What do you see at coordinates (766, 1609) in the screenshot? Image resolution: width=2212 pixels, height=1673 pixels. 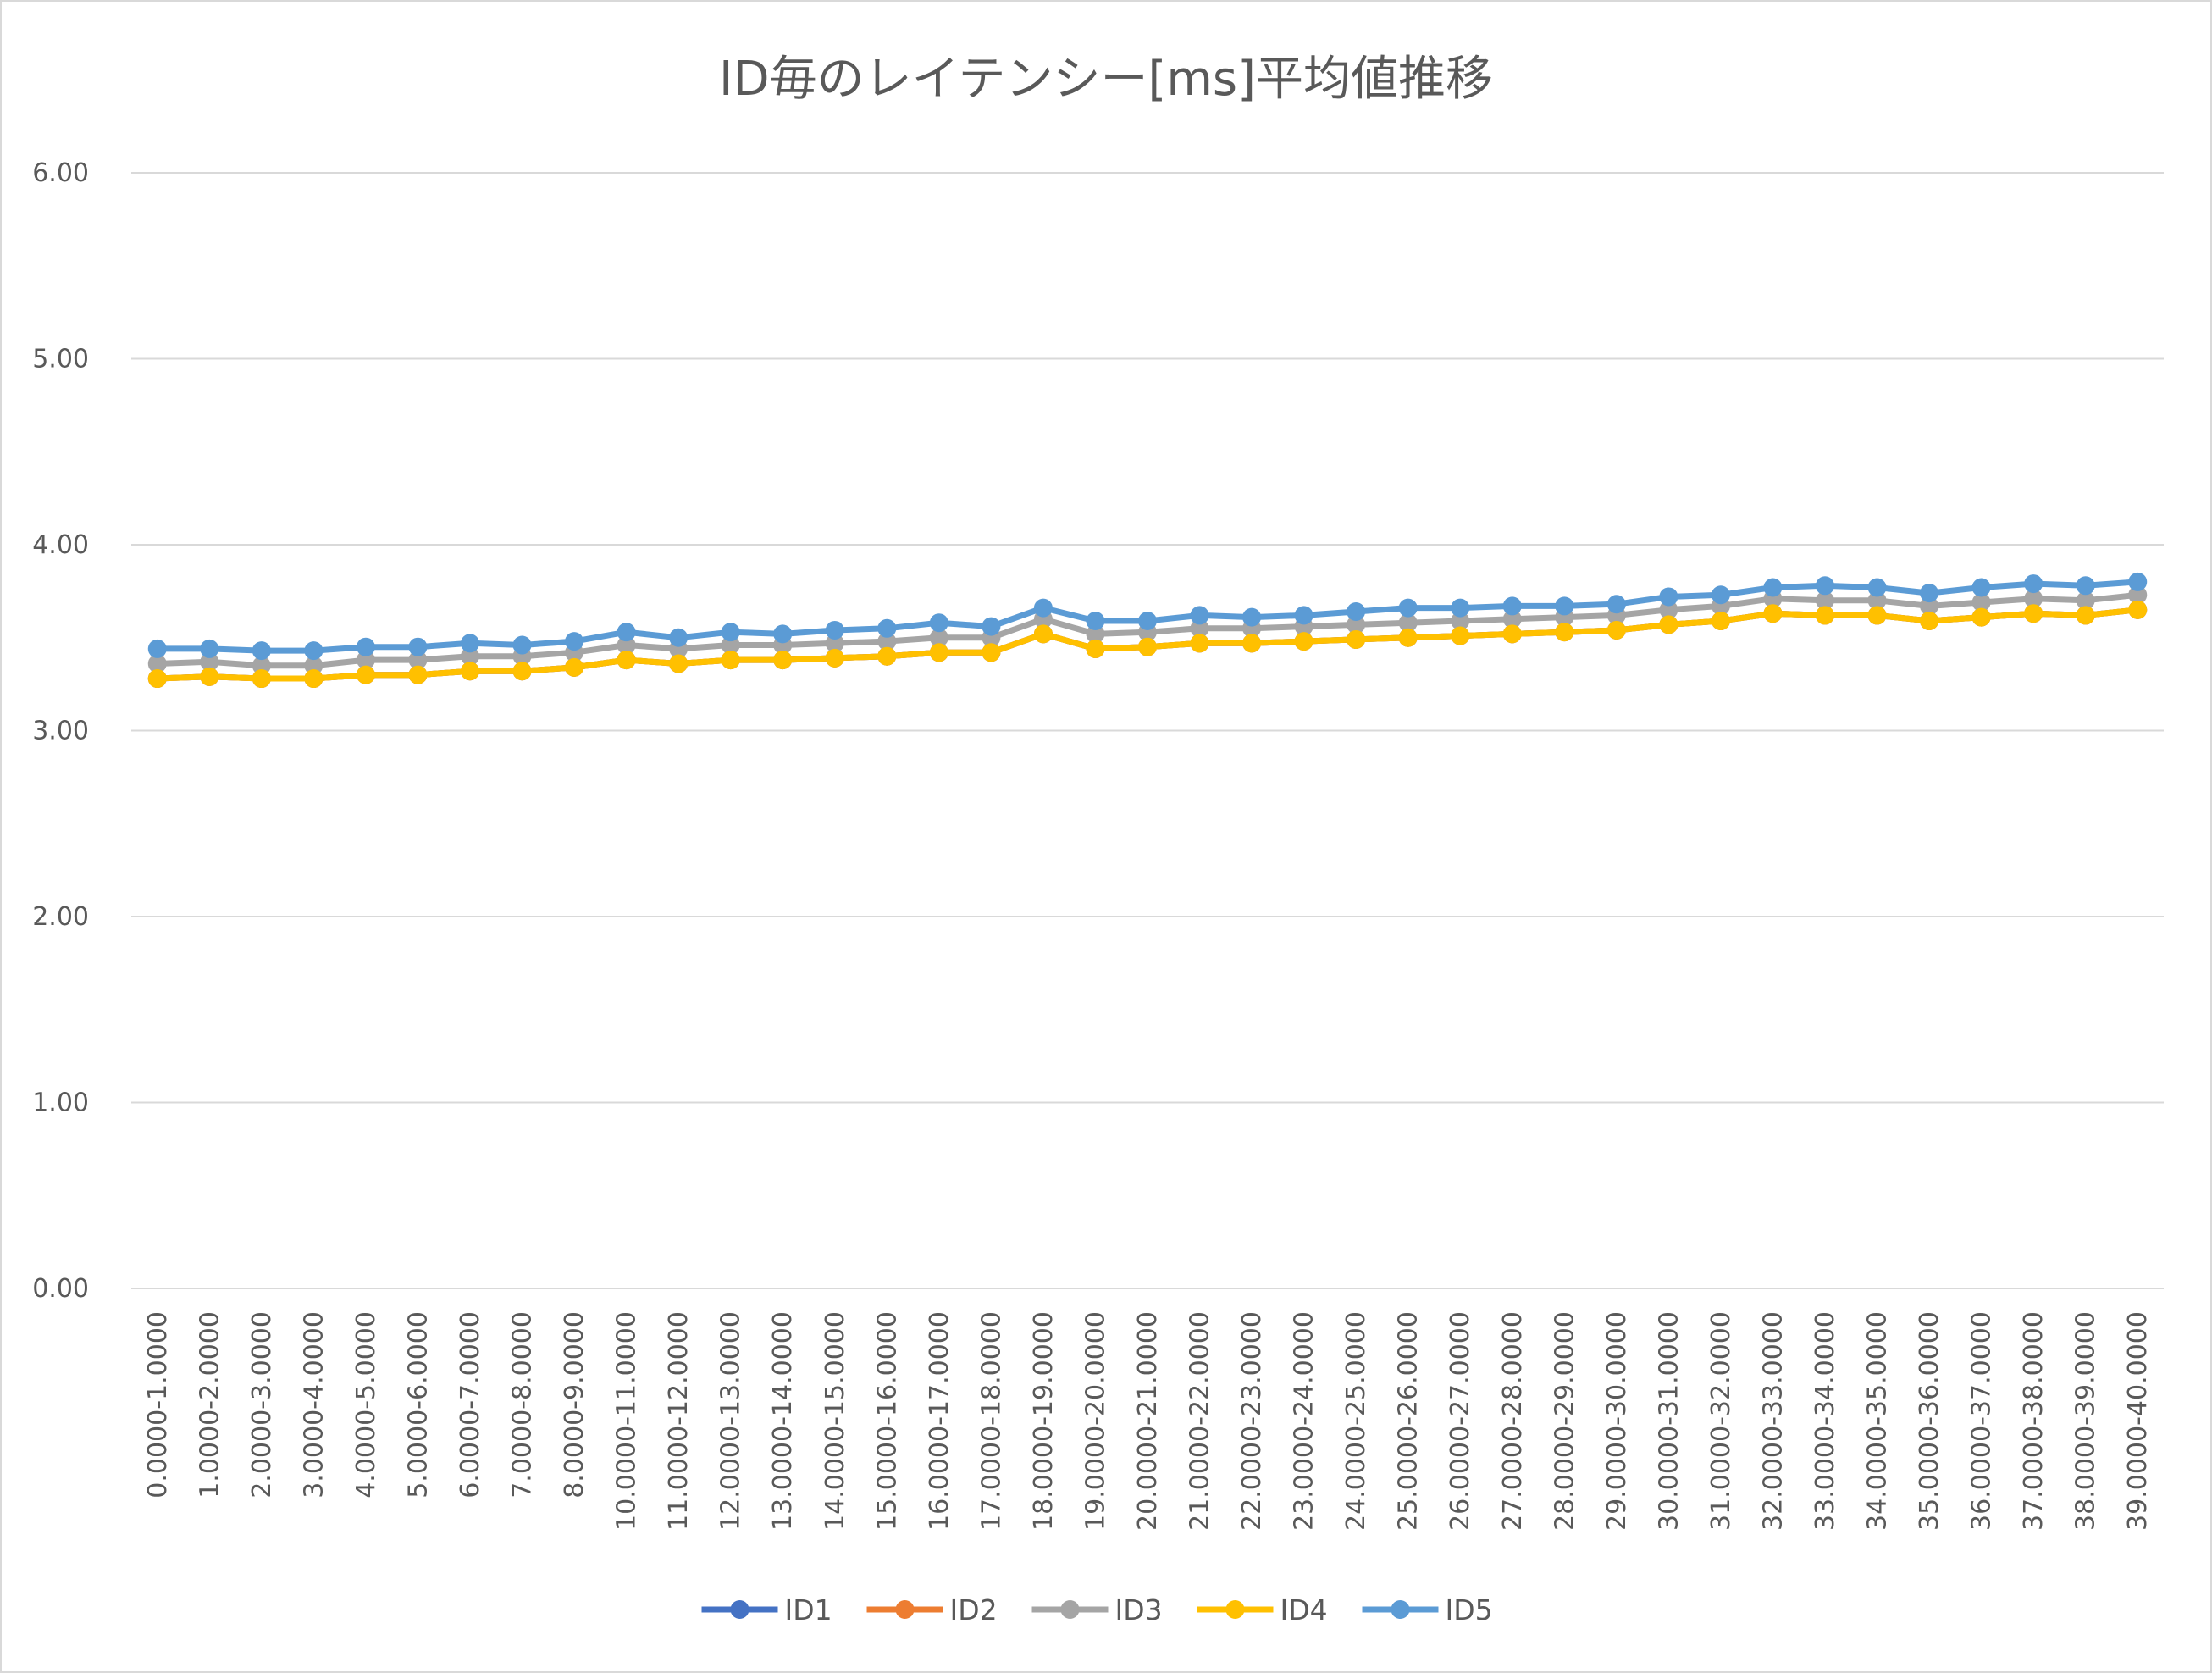 I see `legend-item-id1: ID1` at bounding box center [766, 1609].